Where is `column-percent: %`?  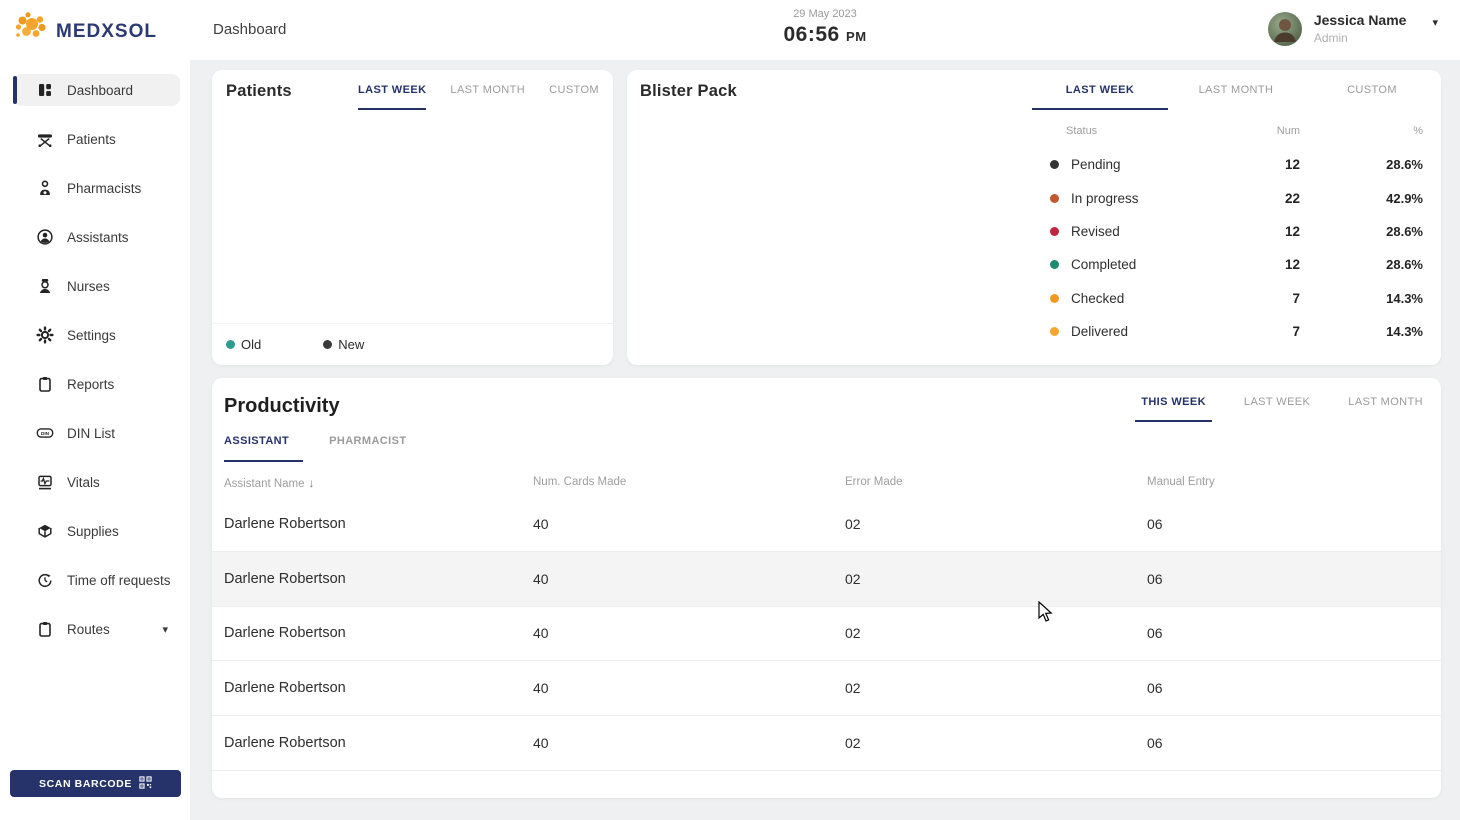 column-percent: % is located at coordinates (1418, 131).